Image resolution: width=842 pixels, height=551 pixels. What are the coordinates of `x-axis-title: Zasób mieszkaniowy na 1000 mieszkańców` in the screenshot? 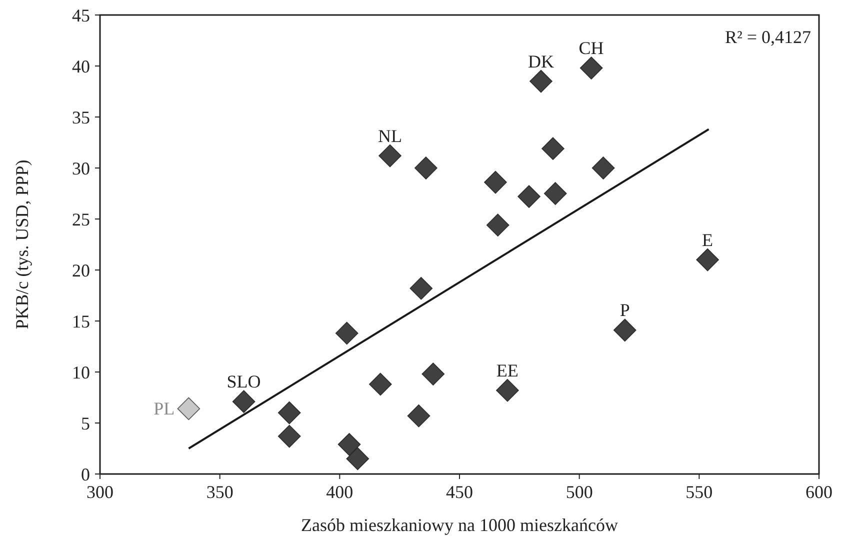 It's located at (459, 525).